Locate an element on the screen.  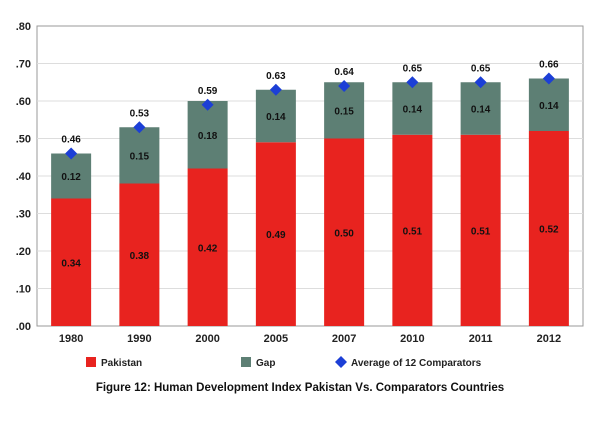
average-value-label: 0.59 is located at coordinates (208, 91).